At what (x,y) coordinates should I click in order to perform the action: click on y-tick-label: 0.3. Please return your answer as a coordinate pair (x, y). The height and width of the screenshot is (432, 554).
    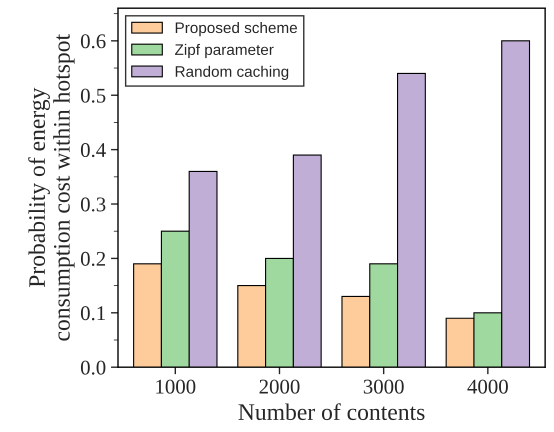
    Looking at the image, I should click on (93, 204).